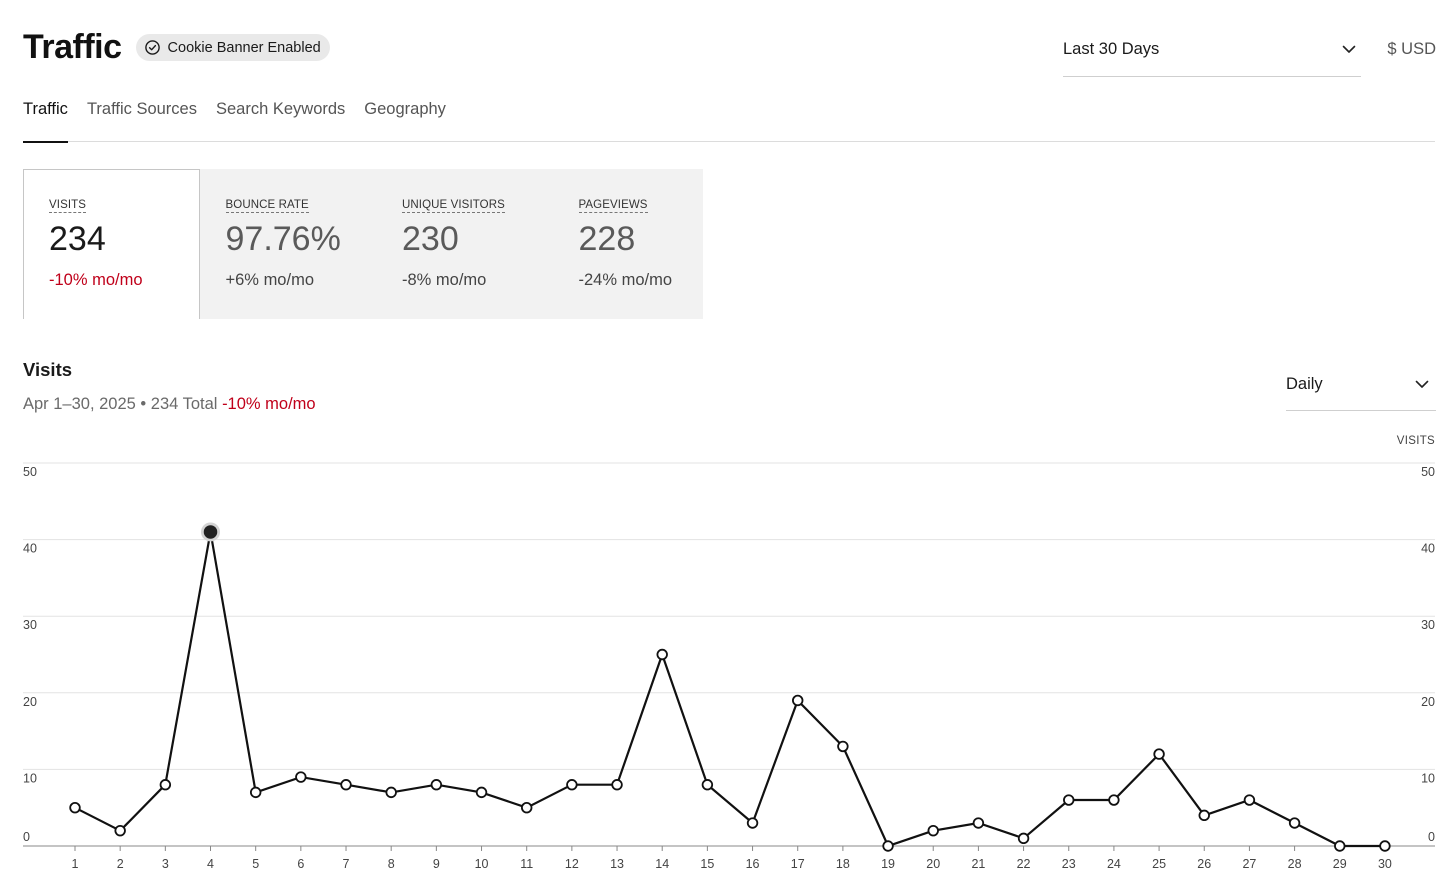 This screenshot has height=893, width=1456. Describe the element at coordinates (453, 206) in the screenshot. I see `metric-label: UNIQUE VISITORS` at that location.